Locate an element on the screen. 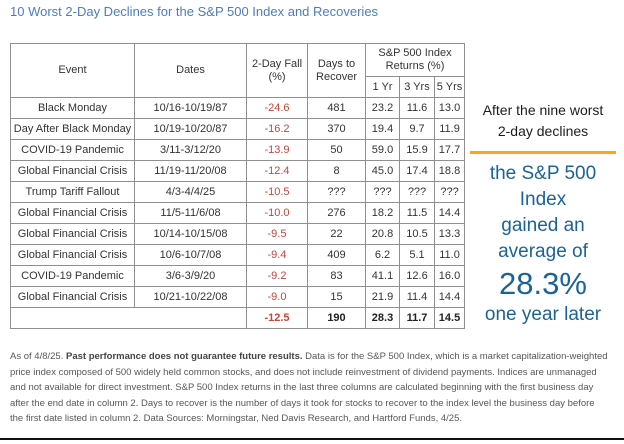  side-panel-intro: After the nine worst 2-day declines is located at coordinates (543, 120).